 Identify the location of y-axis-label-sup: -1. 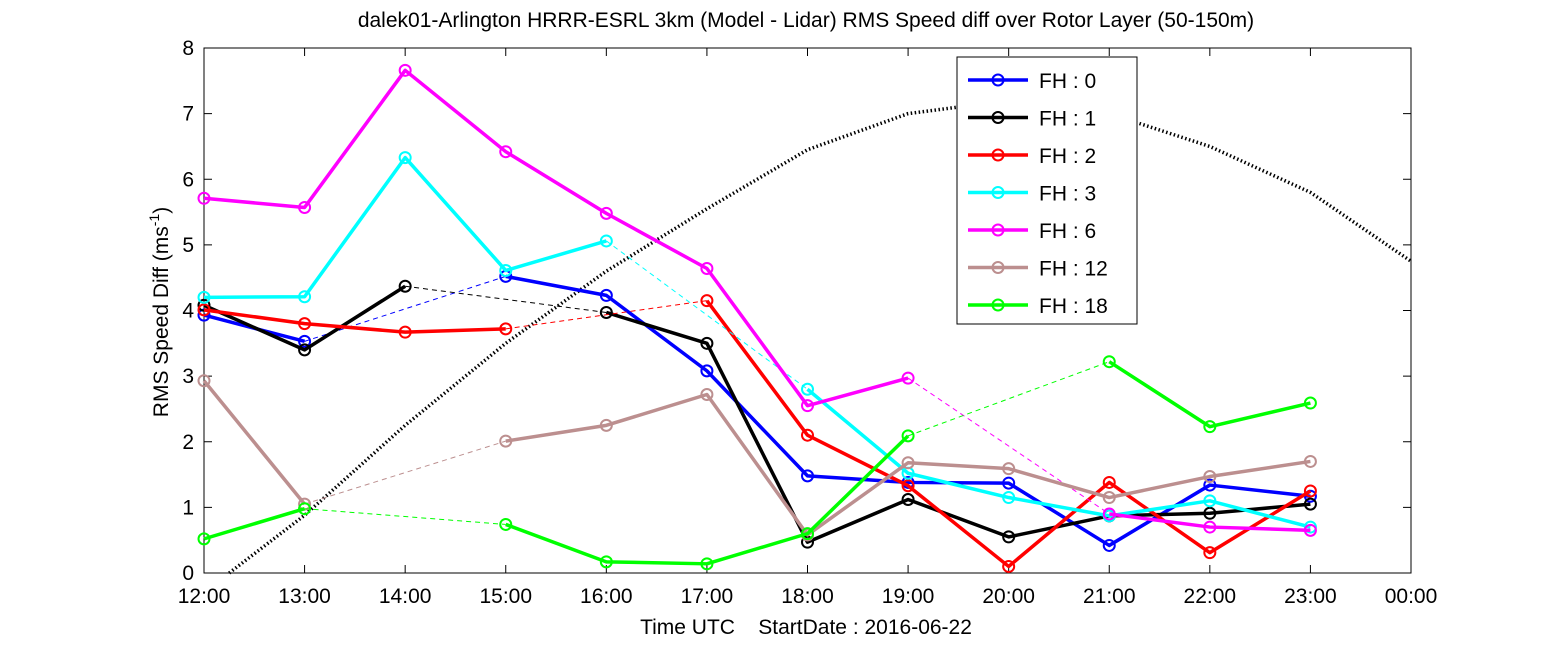
(154, 220).